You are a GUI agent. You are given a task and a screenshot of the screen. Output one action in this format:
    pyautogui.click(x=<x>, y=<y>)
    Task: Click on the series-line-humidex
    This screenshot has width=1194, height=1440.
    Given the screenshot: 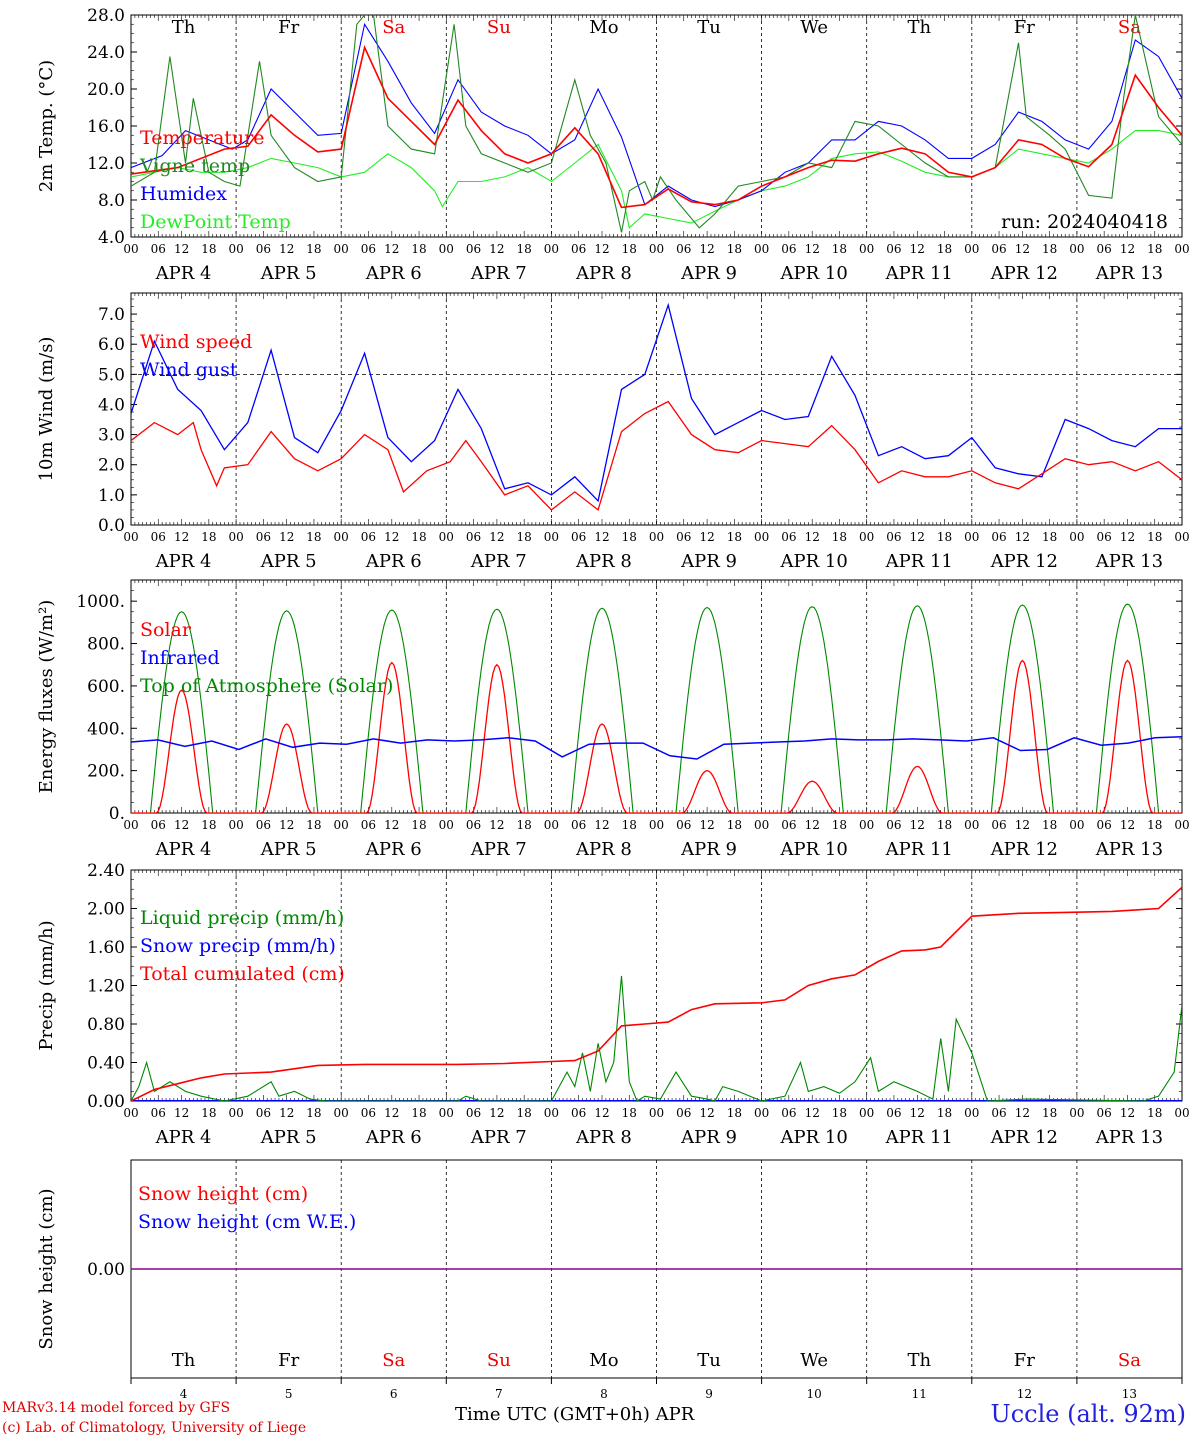 What is the action you would take?
    pyautogui.click(x=656, y=115)
    